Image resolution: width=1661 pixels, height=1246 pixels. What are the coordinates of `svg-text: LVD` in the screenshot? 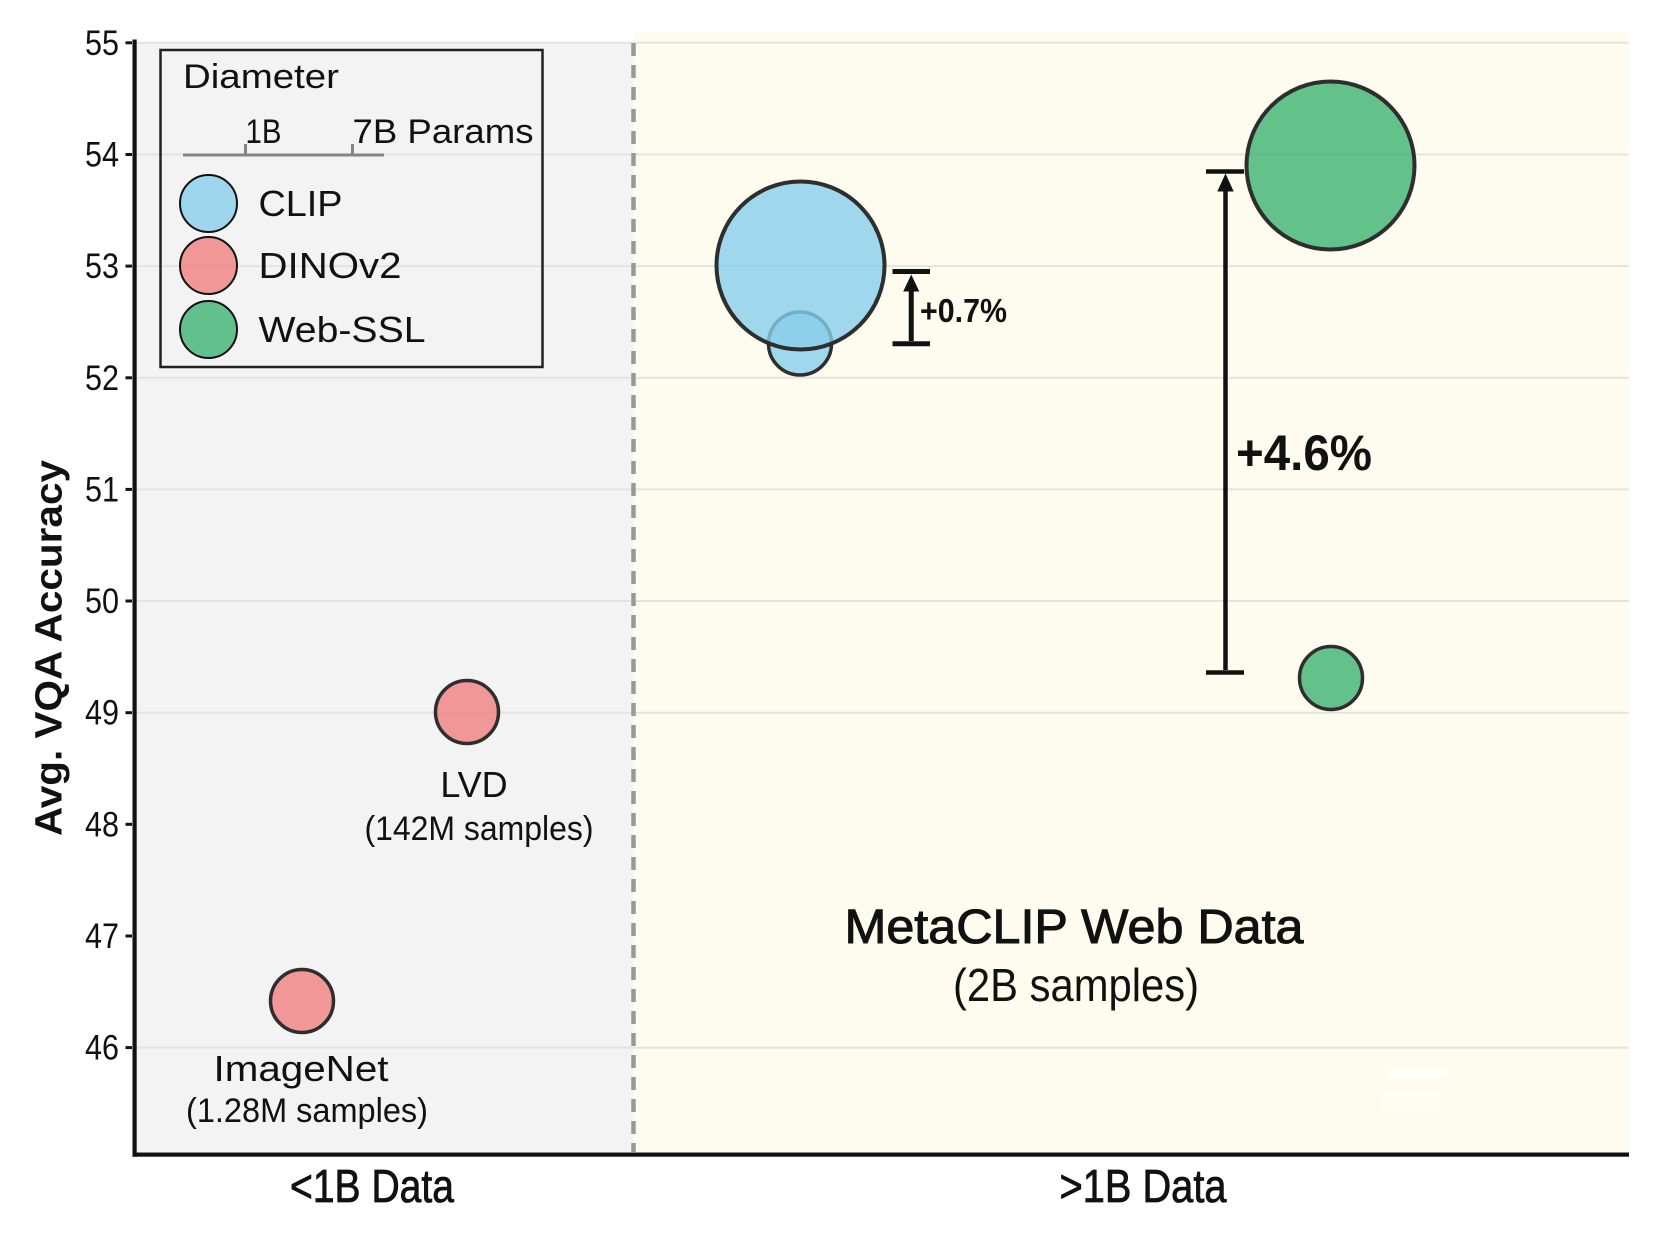 It's located at (473, 784).